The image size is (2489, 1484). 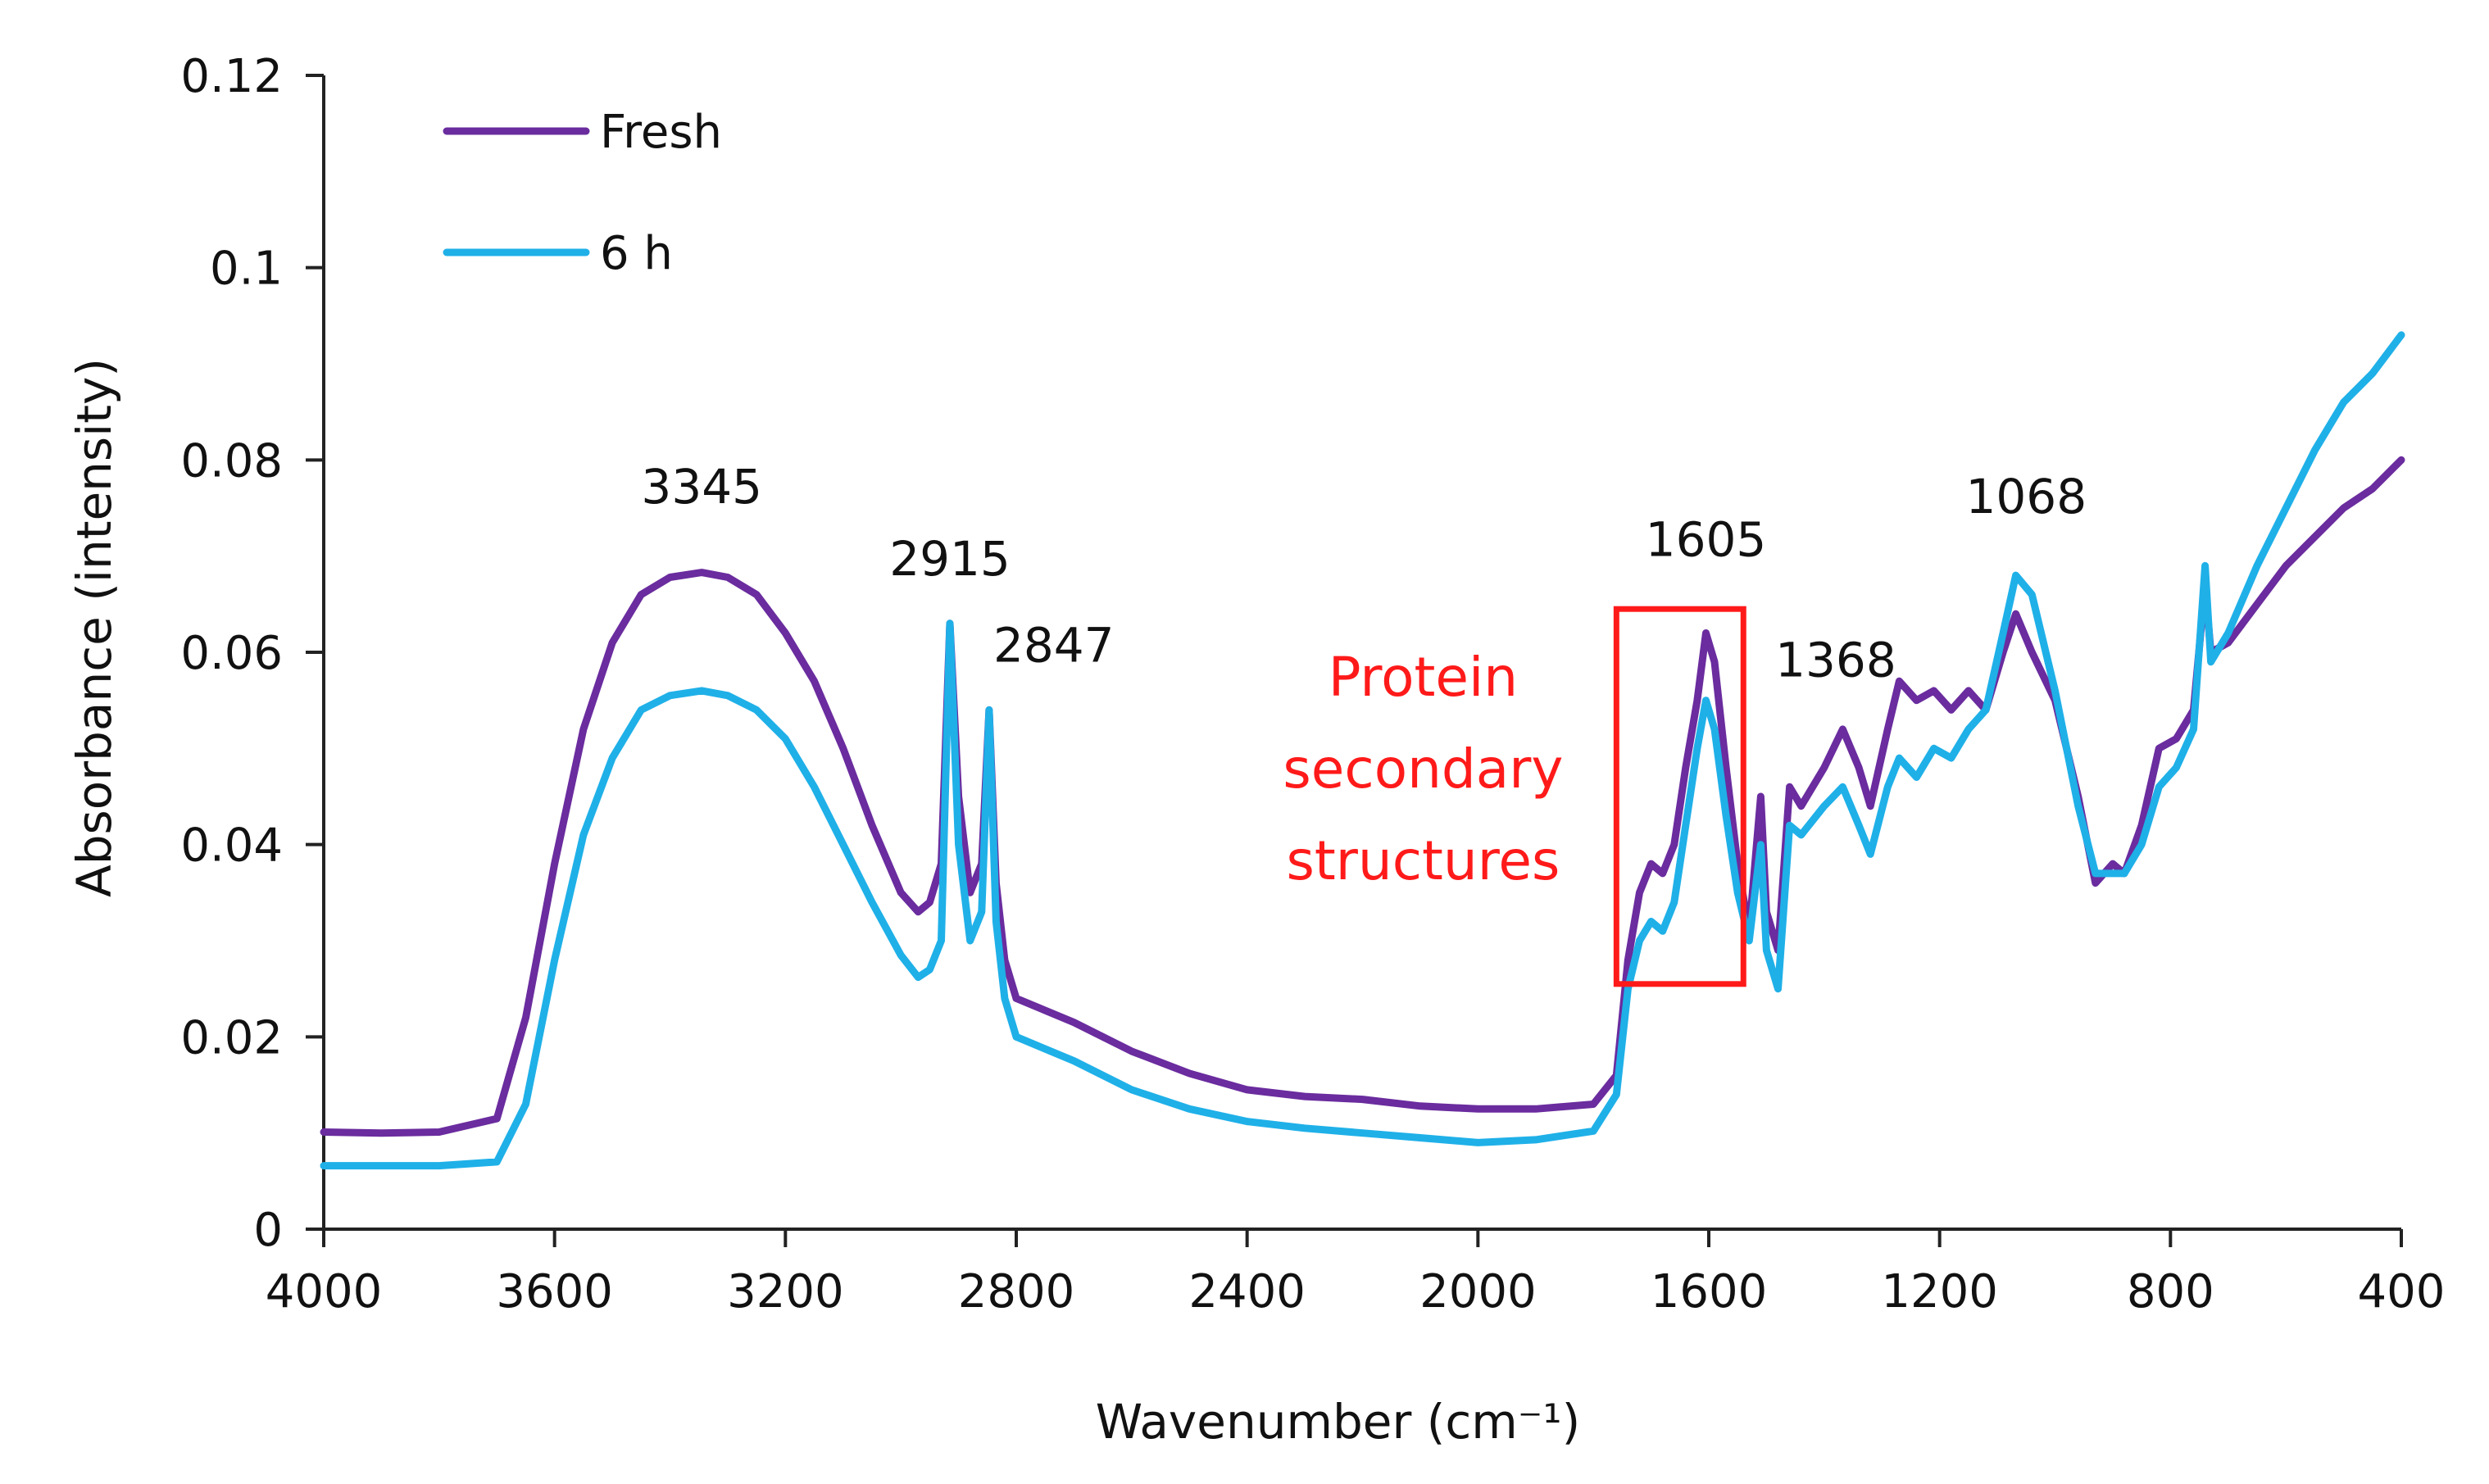 I want to click on y-tick-label: 0.08, so click(x=231, y=461).